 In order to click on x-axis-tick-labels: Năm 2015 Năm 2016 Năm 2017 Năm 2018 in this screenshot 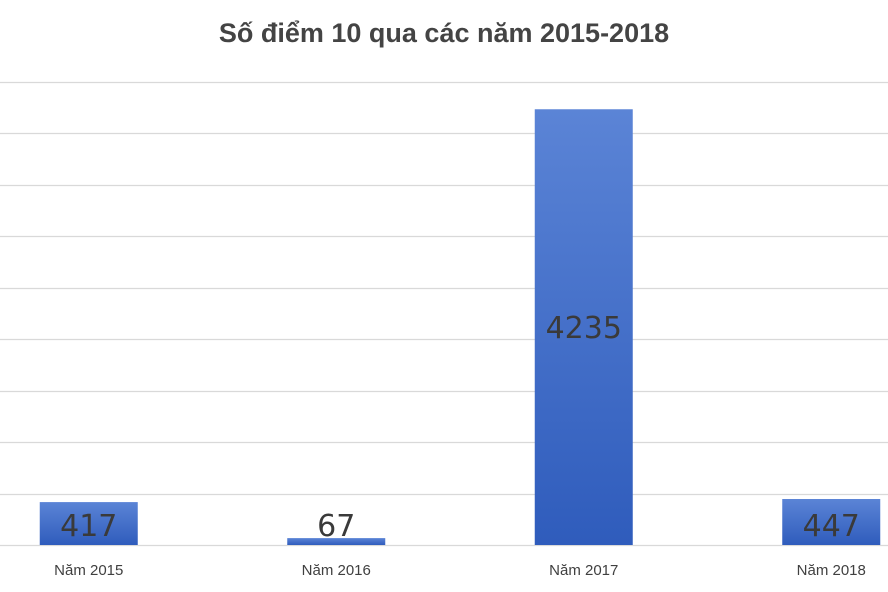, I will do `click(460, 570)`.